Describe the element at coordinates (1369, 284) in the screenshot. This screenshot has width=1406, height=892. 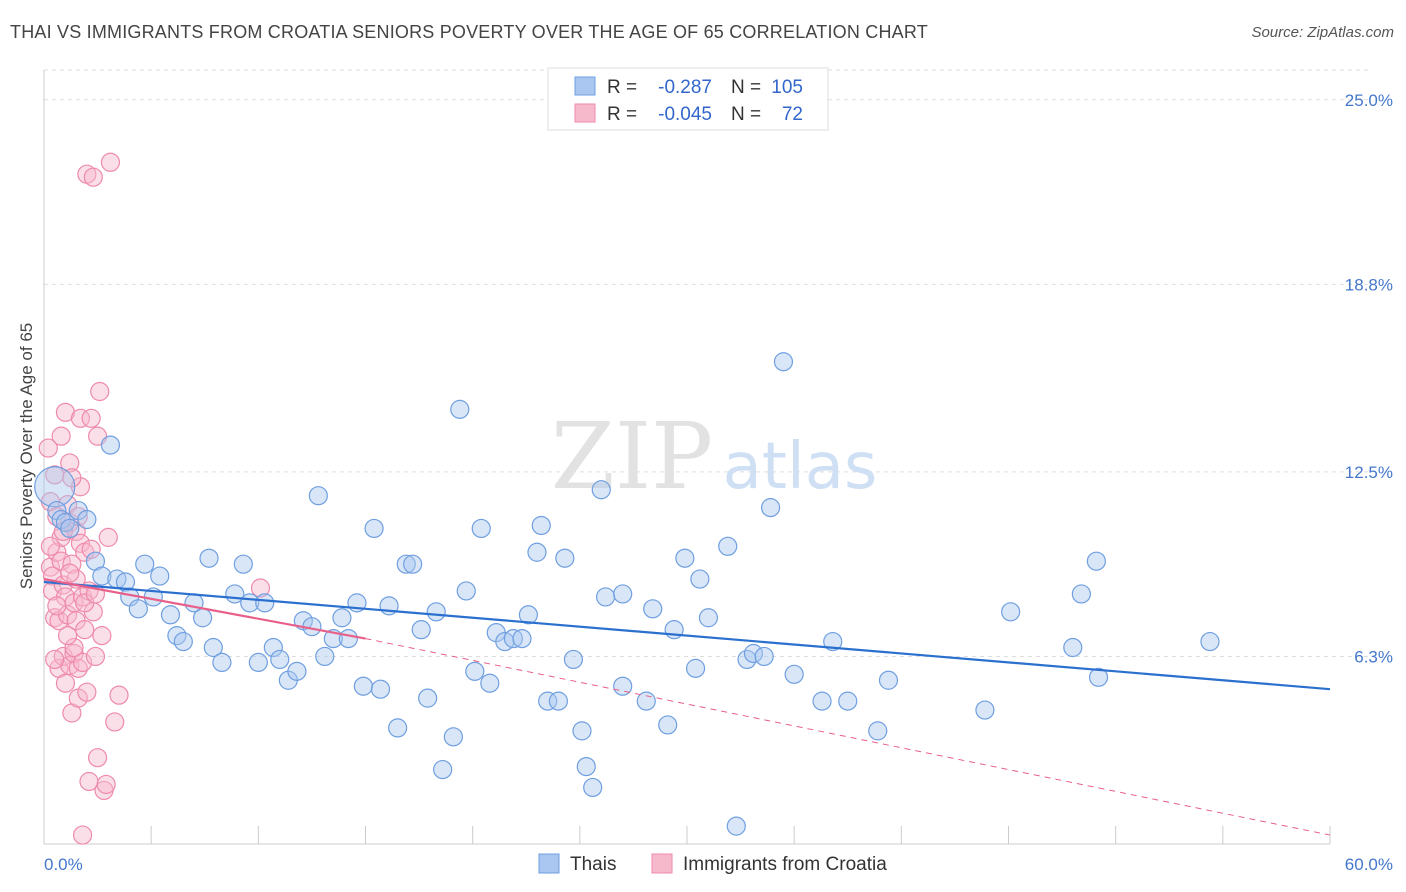
I see `y-tick-label: 18.8%` at that location.